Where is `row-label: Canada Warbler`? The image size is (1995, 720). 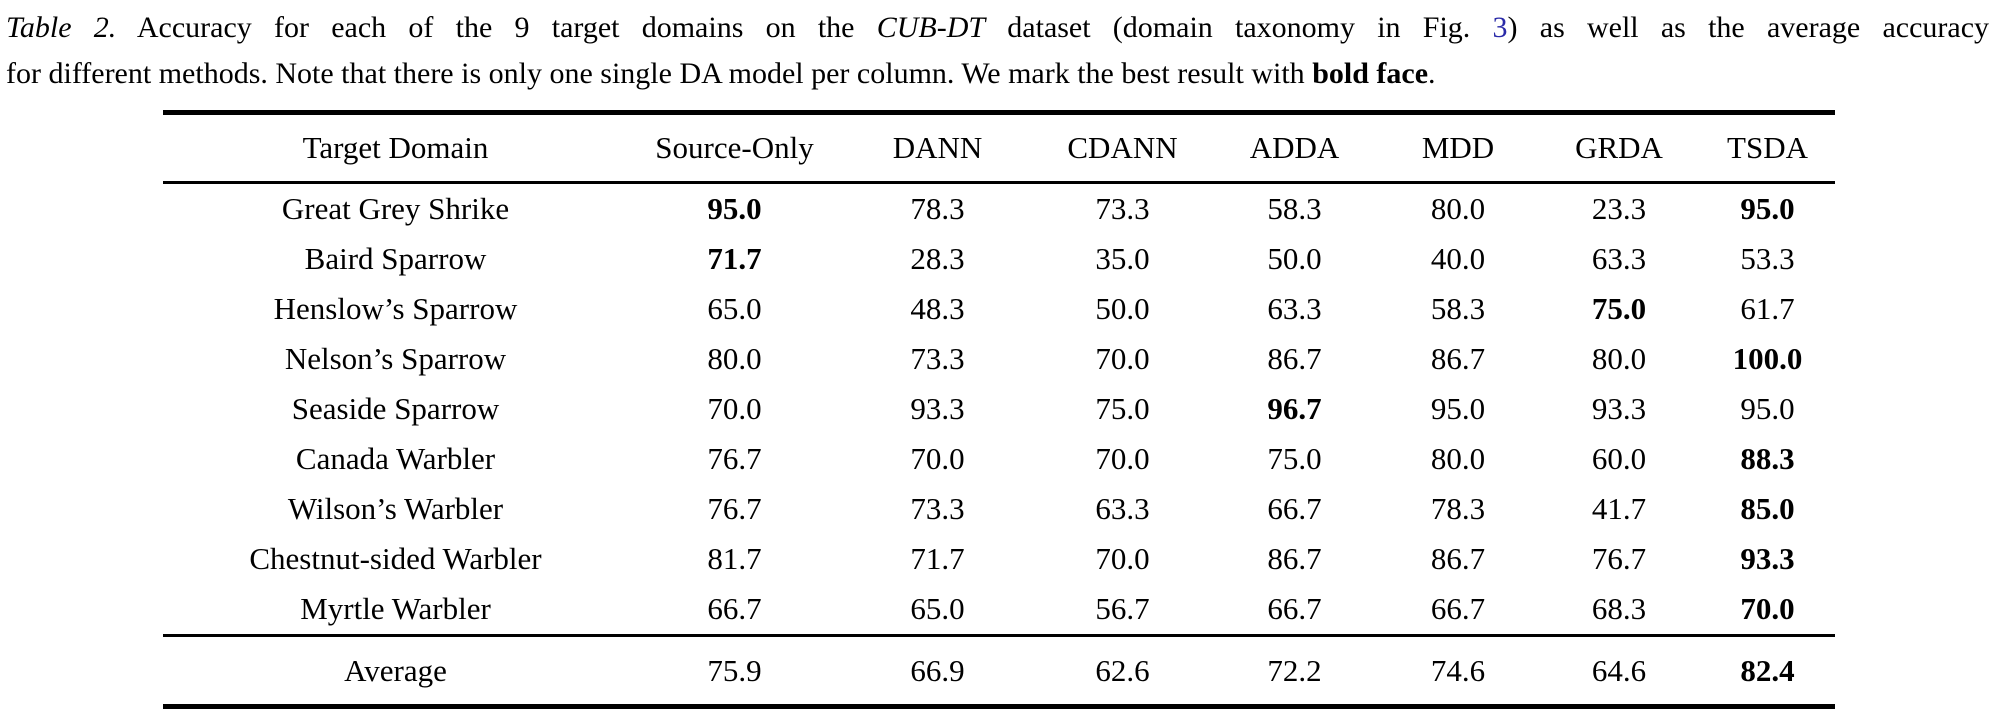 row-label: Canada Warbler is located at coordinates (395, 458).